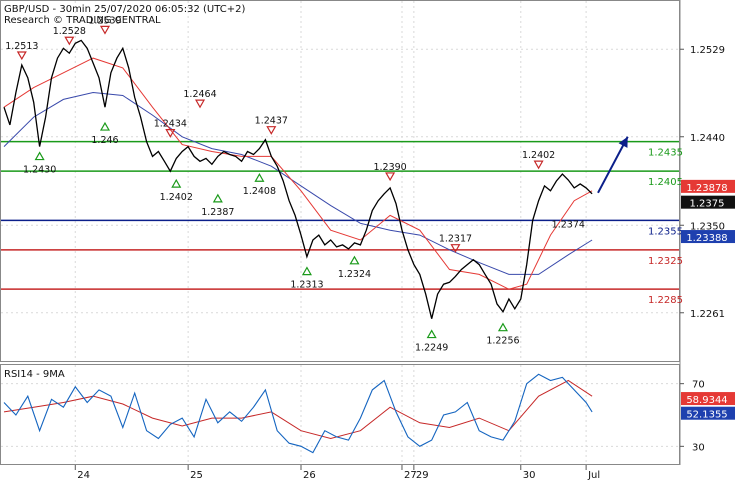 Image resolution: width=735 pixels, height=480 pixels. I want to click on swing-label: 1.2313, so click(306, 285).